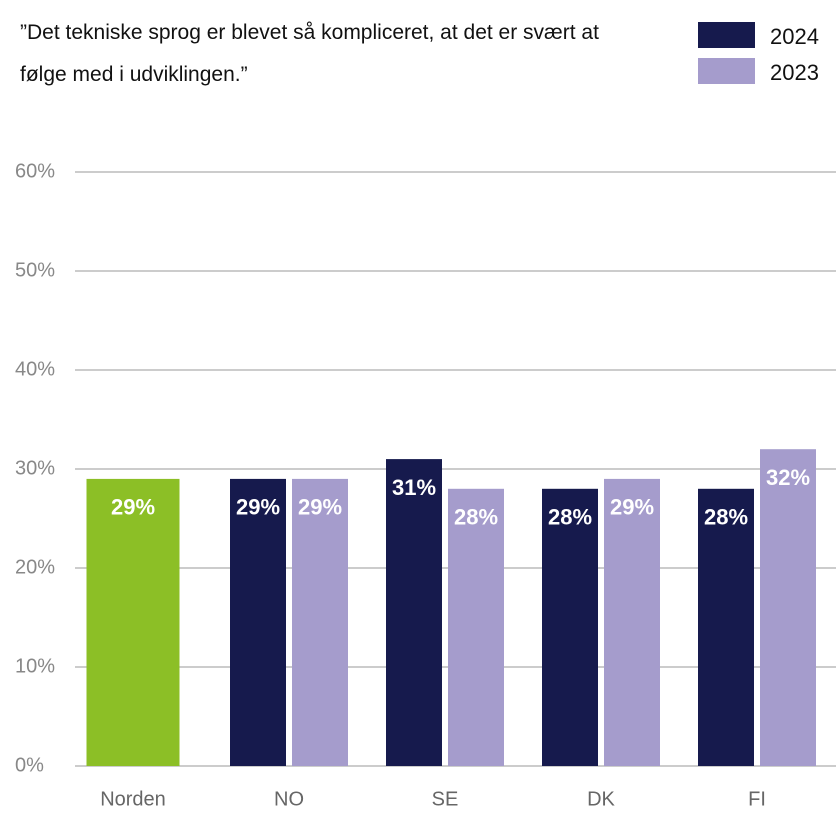 The width and height of the screenshot is (836, 814). What do you see at coordinates (445, 799) in the screenshot?
I see `x-tick-label: SE` at bounding box center [445, 799].